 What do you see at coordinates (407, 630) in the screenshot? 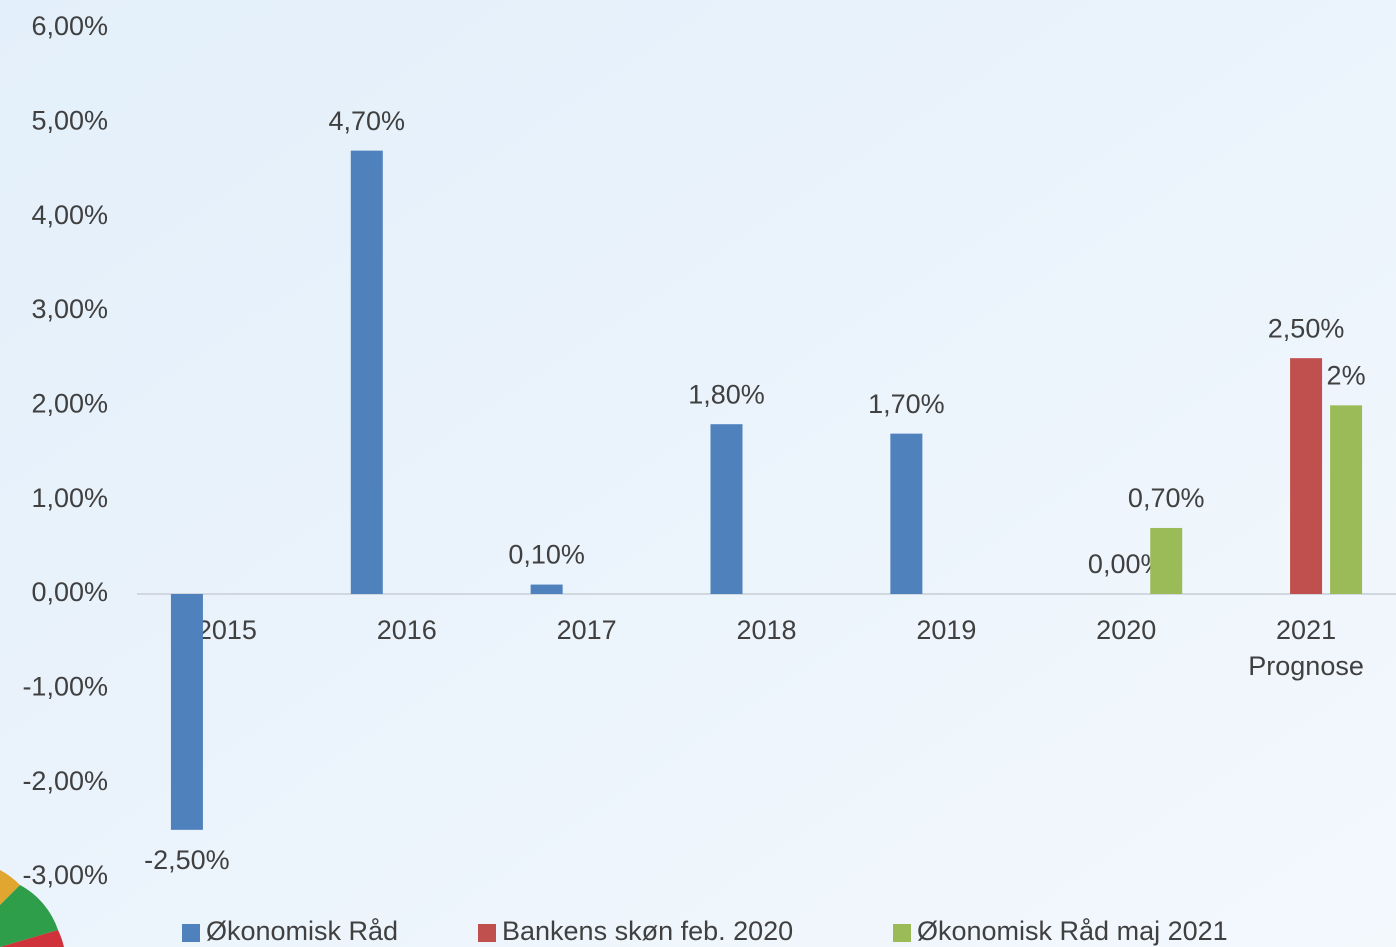
I see `x-tick-label: 2016` at bounding box center [407, 630].